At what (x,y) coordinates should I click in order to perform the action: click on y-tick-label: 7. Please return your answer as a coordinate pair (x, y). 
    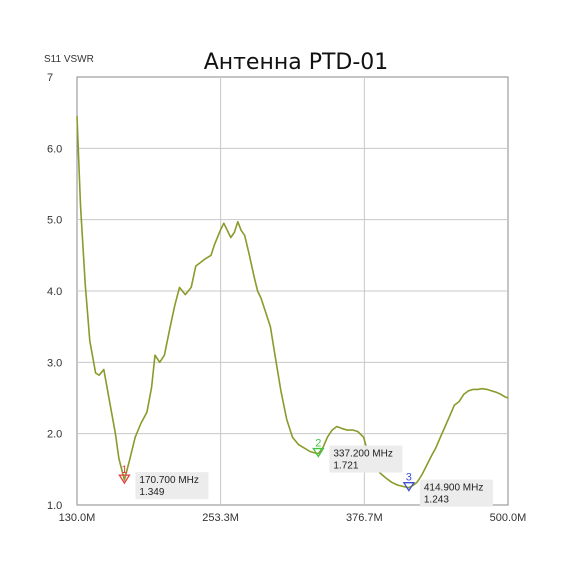
    Looking at the image, I should click on (50, 78).